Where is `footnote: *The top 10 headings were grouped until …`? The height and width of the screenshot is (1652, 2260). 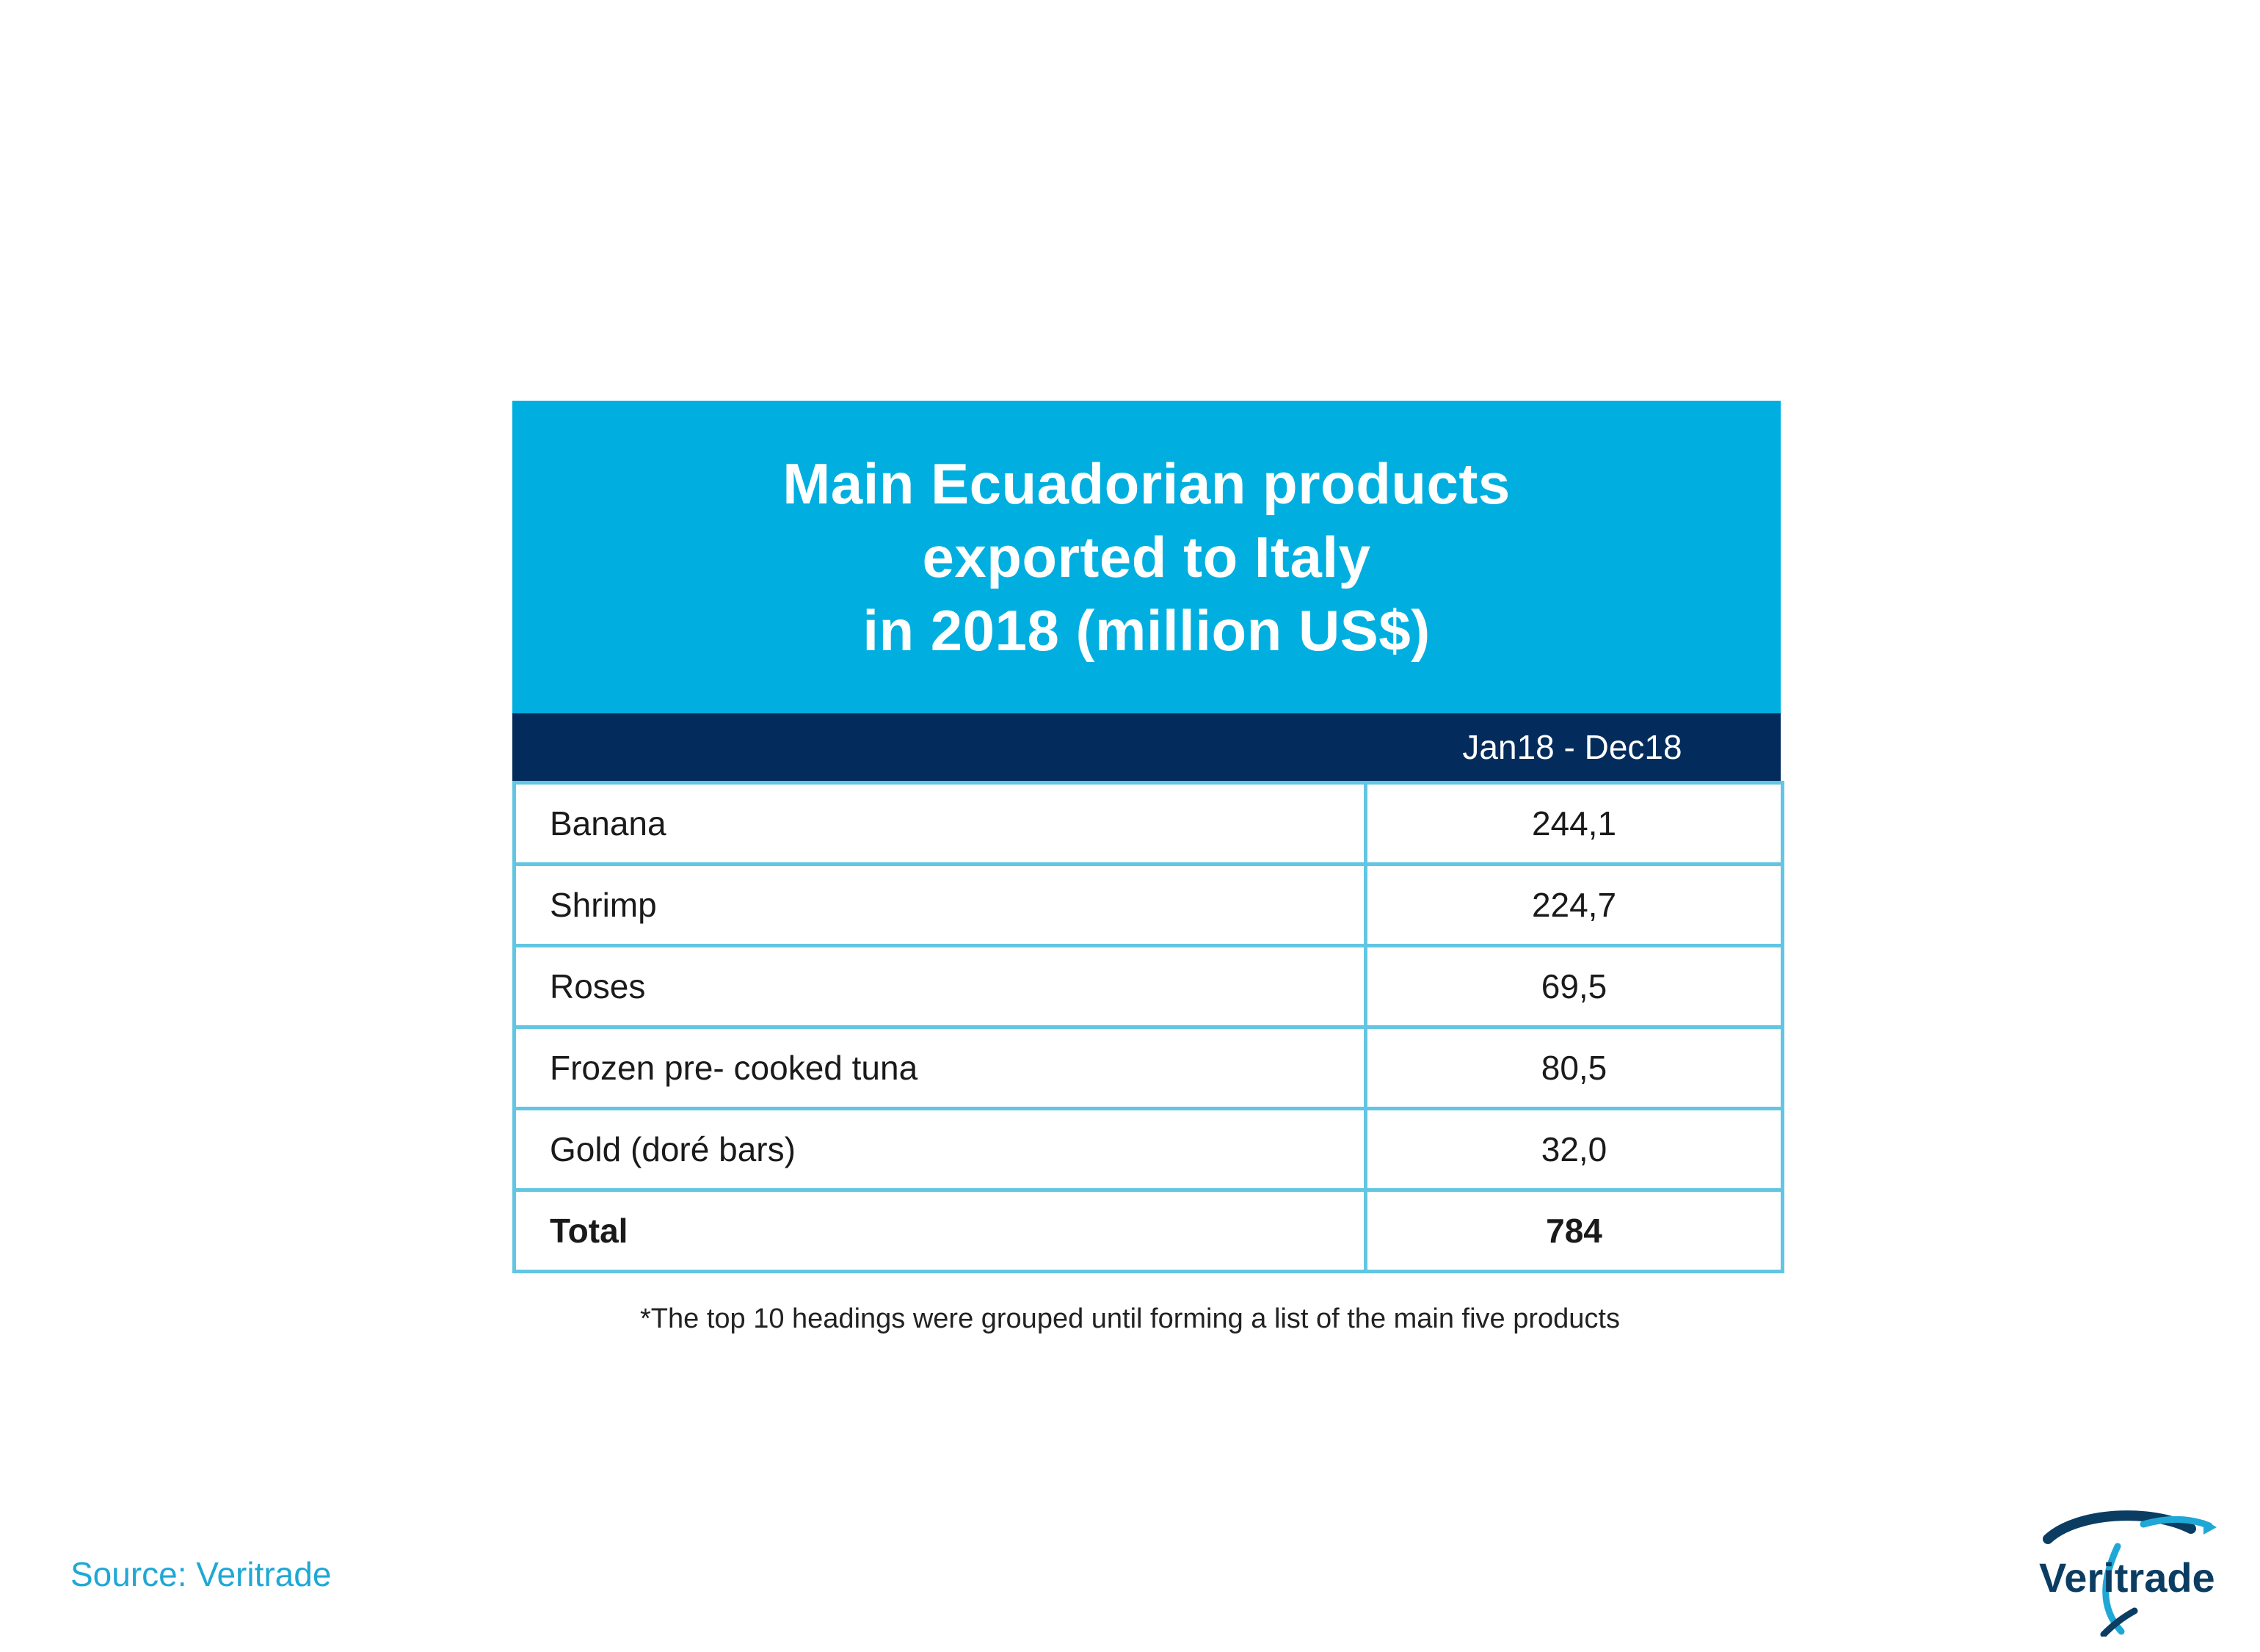
footnote: *The top 10 headings were grouped until … is located at coordinates (1130, 1318).